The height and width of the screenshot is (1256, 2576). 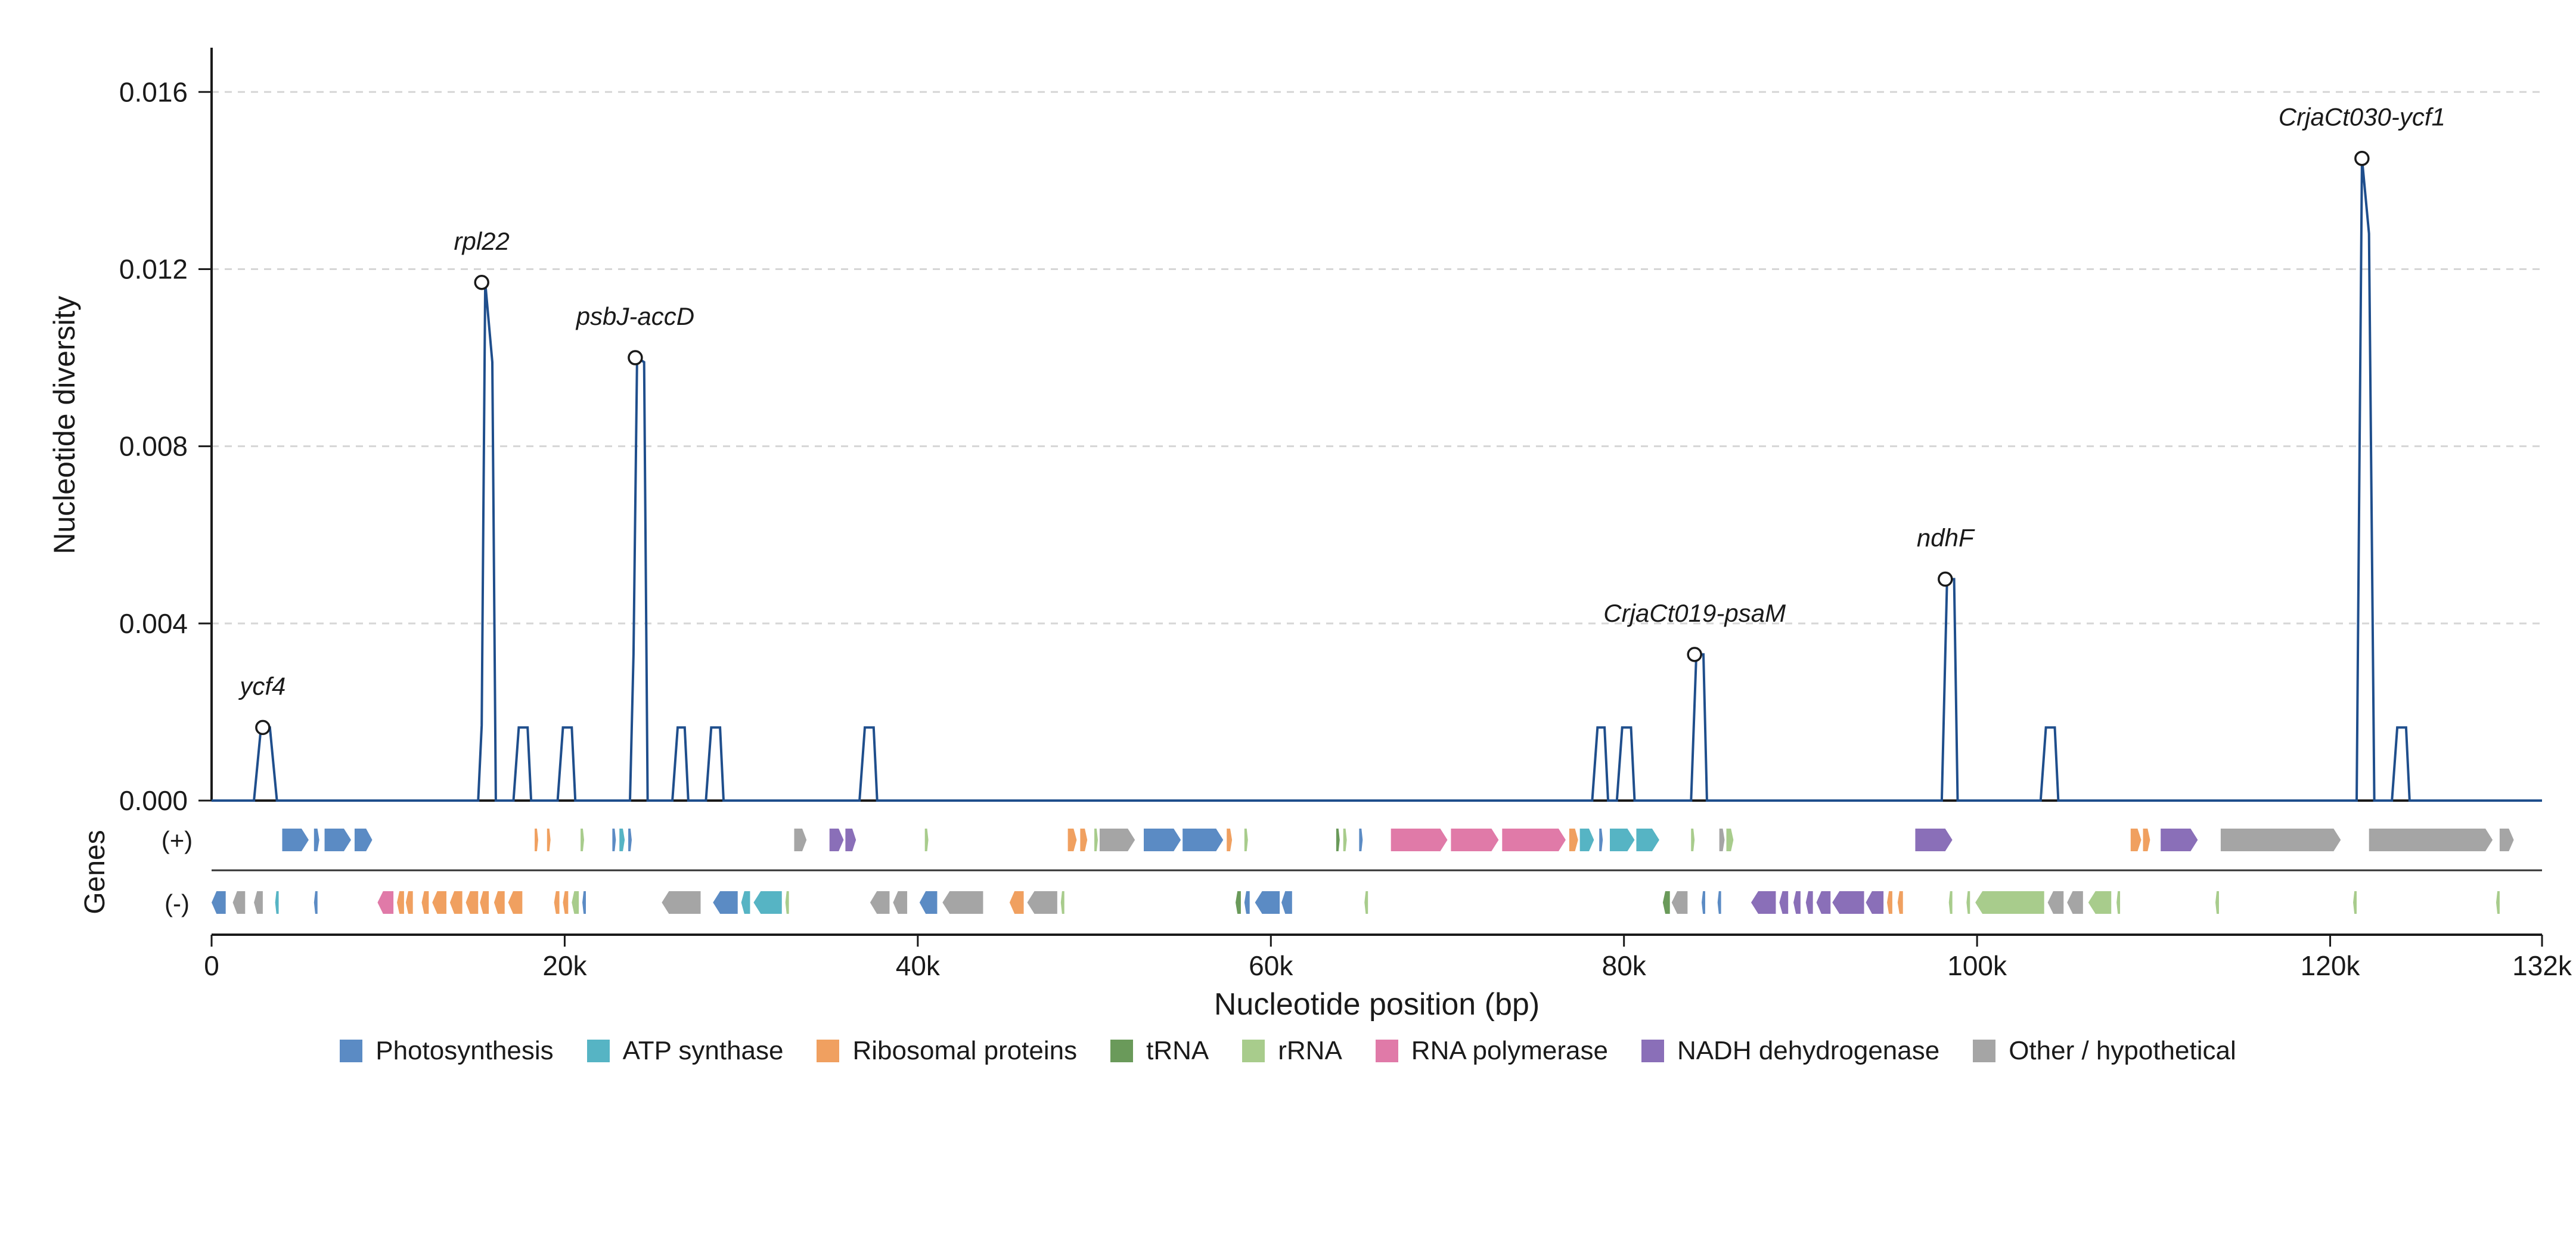 What do you see at coordinates (1946, 538) in the screenshot?
I see `peak-label: ndhF` at bounding box center [1946, 538].